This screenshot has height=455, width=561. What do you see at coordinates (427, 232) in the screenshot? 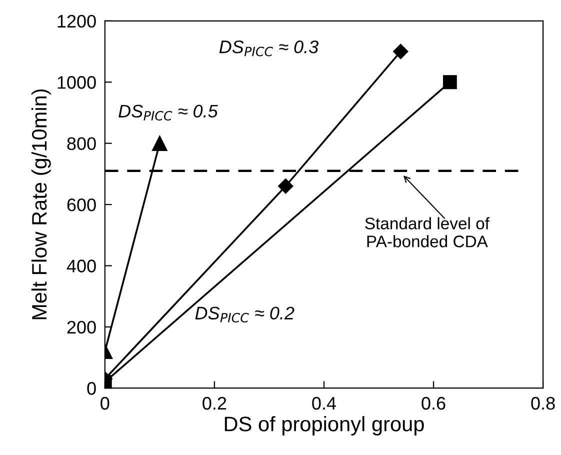
I see `ref-line-label: Standard level of PA-bonded CDA` at bounding box center [427, 232].